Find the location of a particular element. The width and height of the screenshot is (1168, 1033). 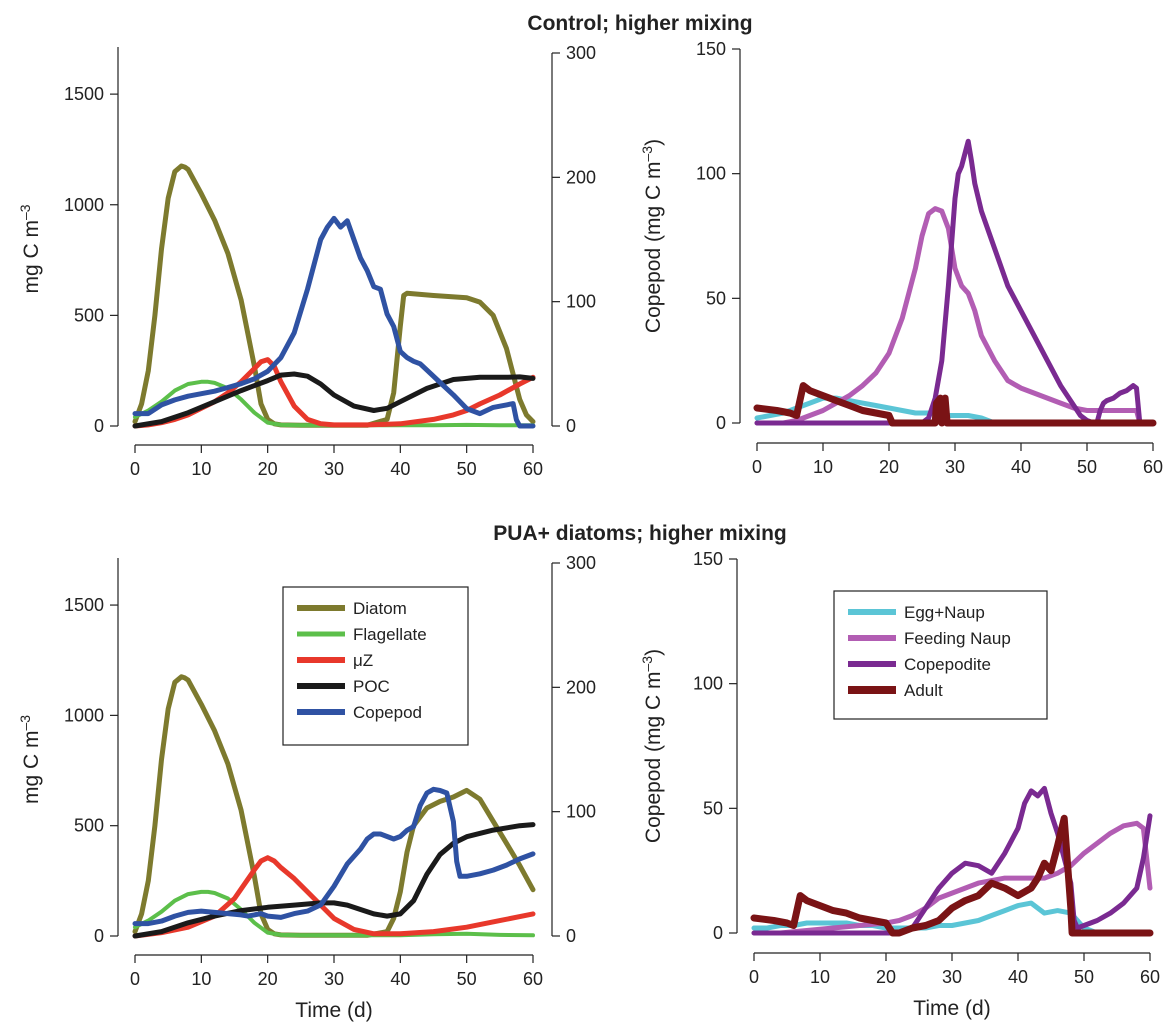

panel-title: Control; higher mixing is located at coordinates (639, 23).